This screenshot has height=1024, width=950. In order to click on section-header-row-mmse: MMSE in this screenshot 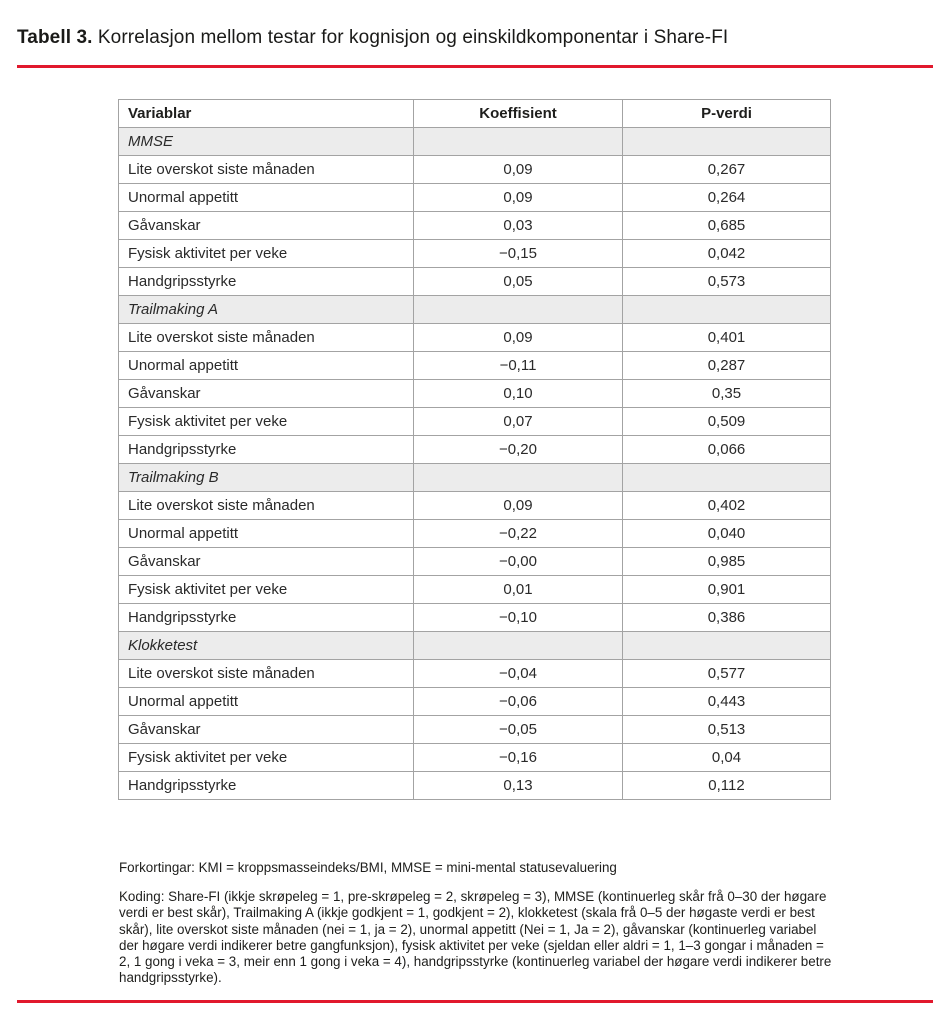, I will do `click(474, 141)`.